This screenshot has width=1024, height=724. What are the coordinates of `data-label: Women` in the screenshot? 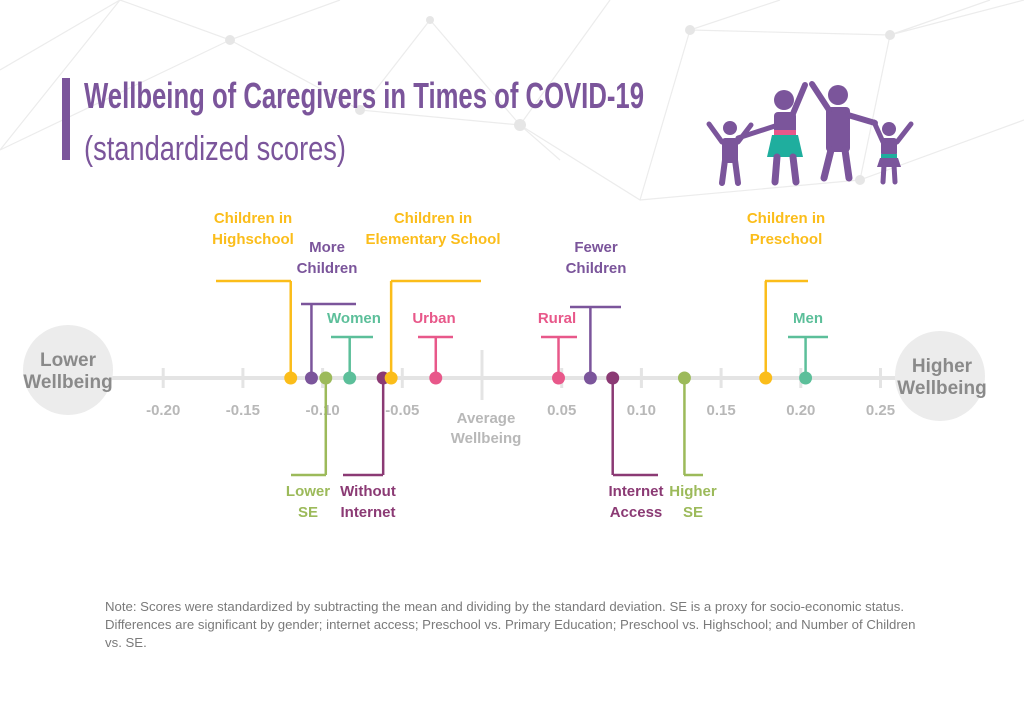 It's located at (354, 318).